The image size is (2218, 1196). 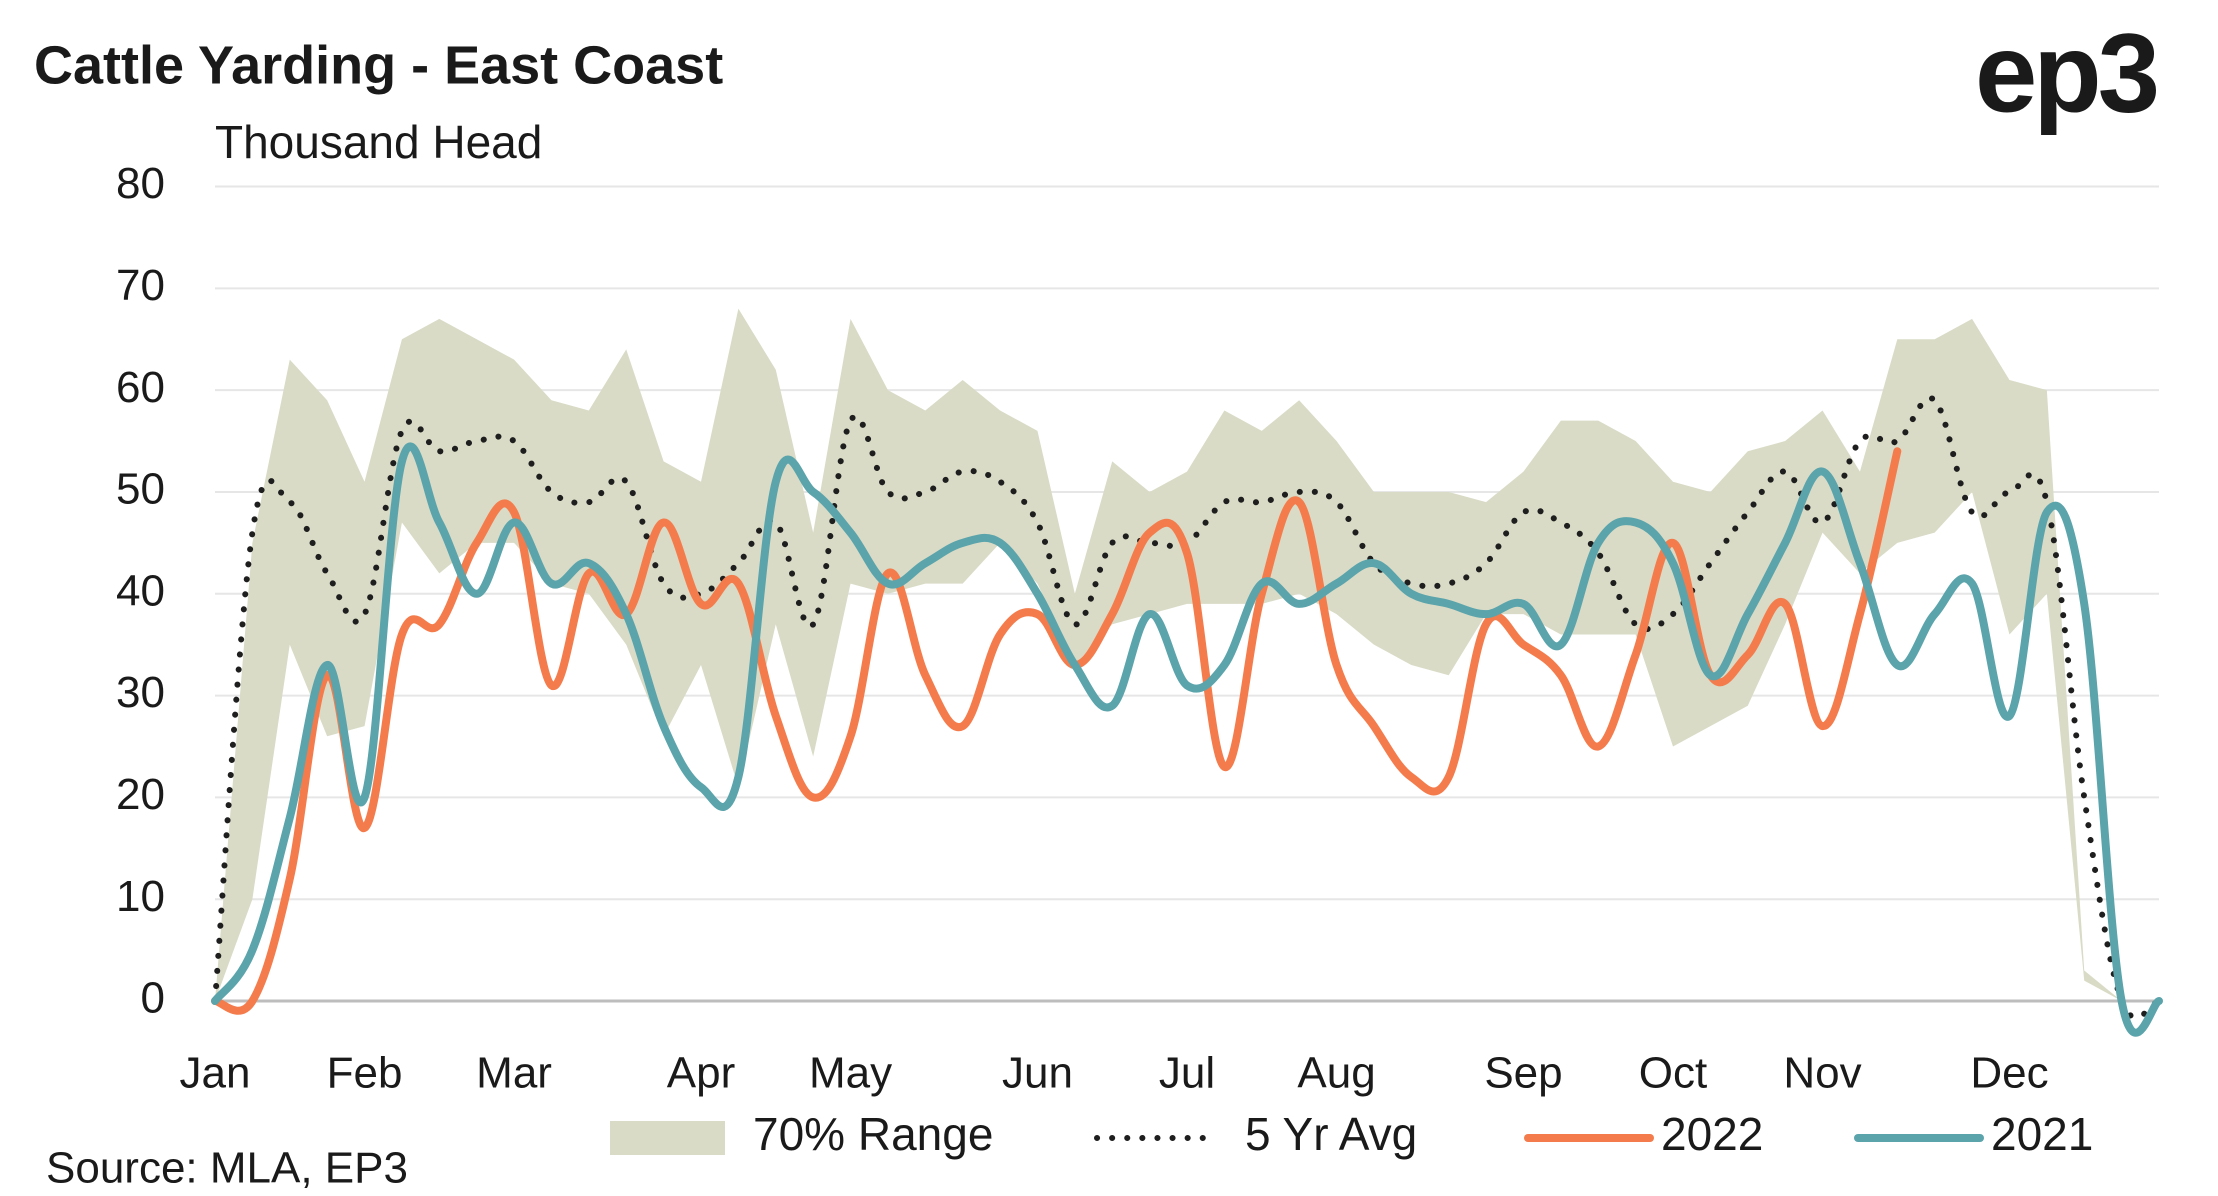 I want to click on legend-label: 70% Range, so click(x=873, y=1134).